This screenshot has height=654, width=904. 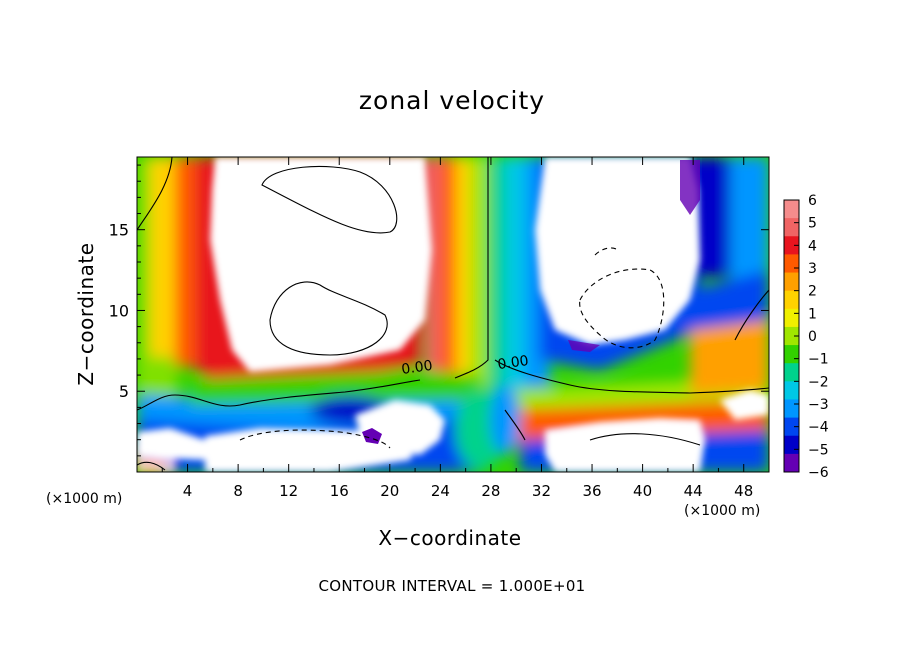 I want to click on x-tick-label: 36, so click(x=591, y=491).